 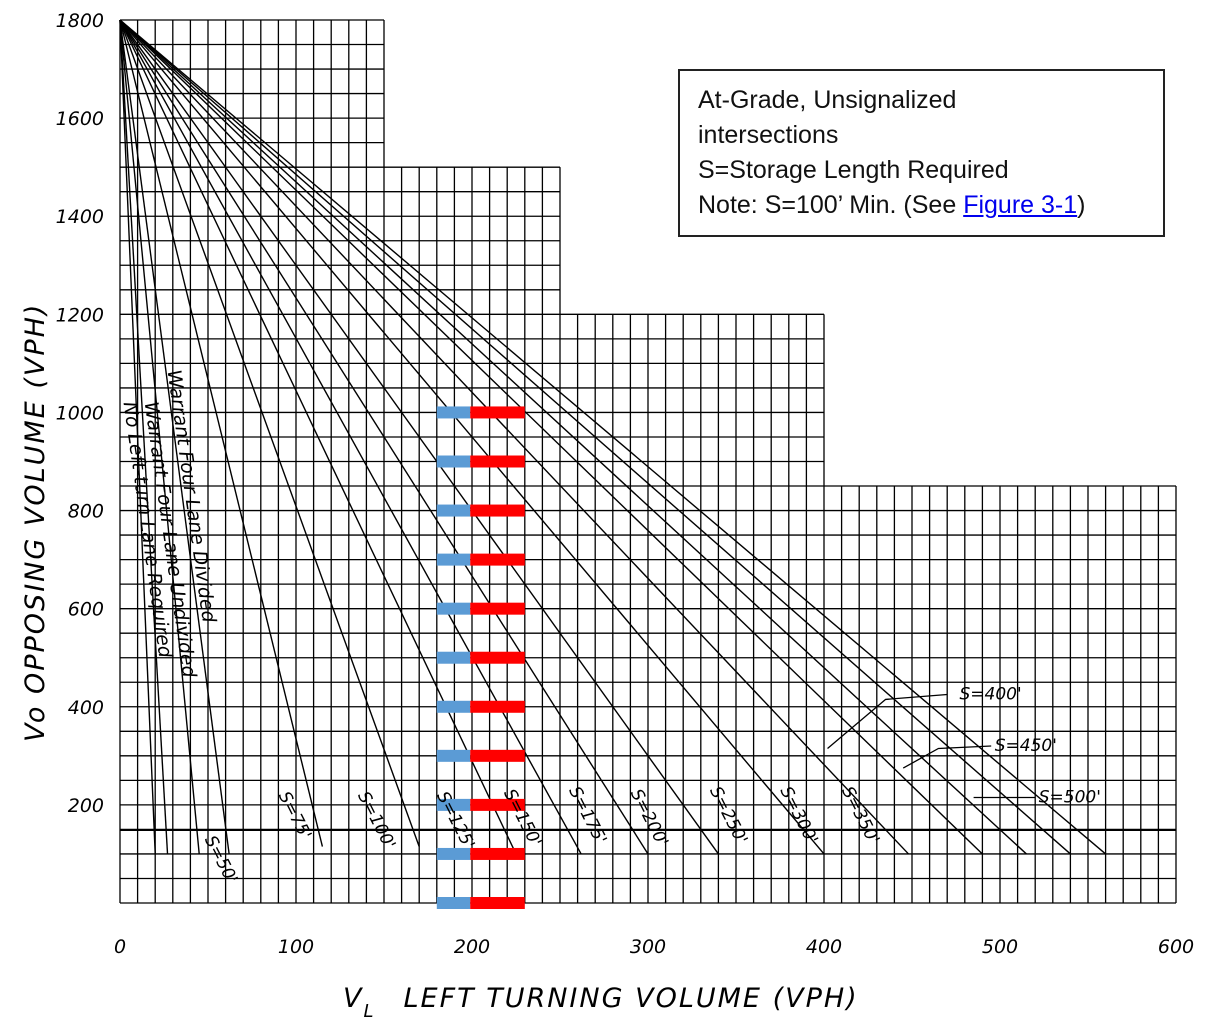 What do you see at coordinates (1070, 797) in the screenshot?
I see `callout-label-2: S=500'` at bounding box center [1070, 797].